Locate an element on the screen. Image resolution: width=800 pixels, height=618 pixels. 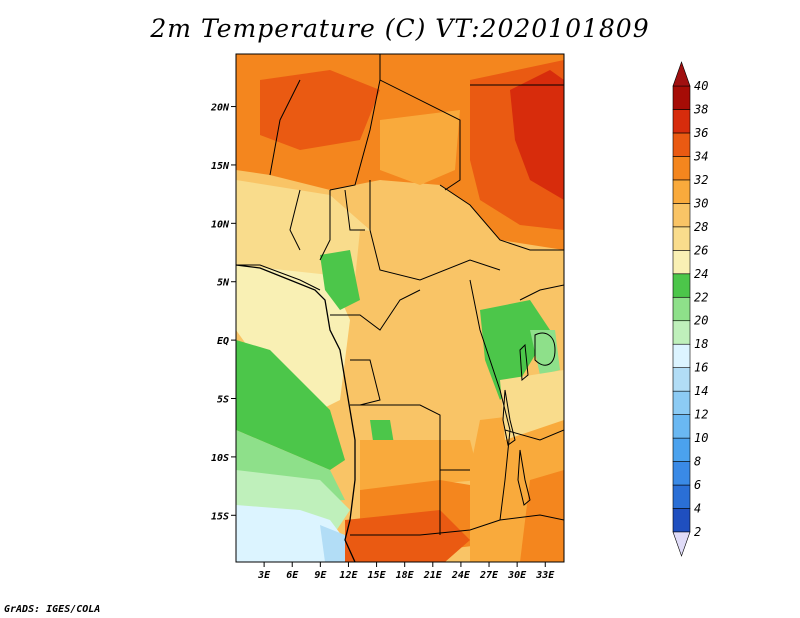
region-central-basin is located at coordinates (435, 330).